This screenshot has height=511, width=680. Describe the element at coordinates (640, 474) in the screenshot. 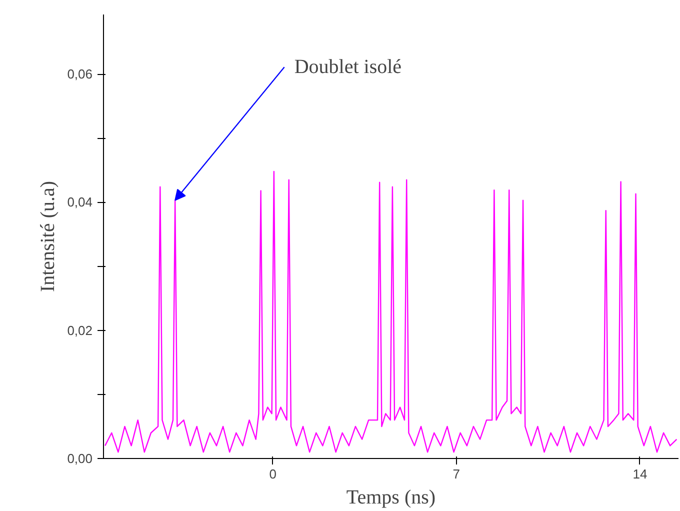

I see `x-tick-label: 14` at that location.